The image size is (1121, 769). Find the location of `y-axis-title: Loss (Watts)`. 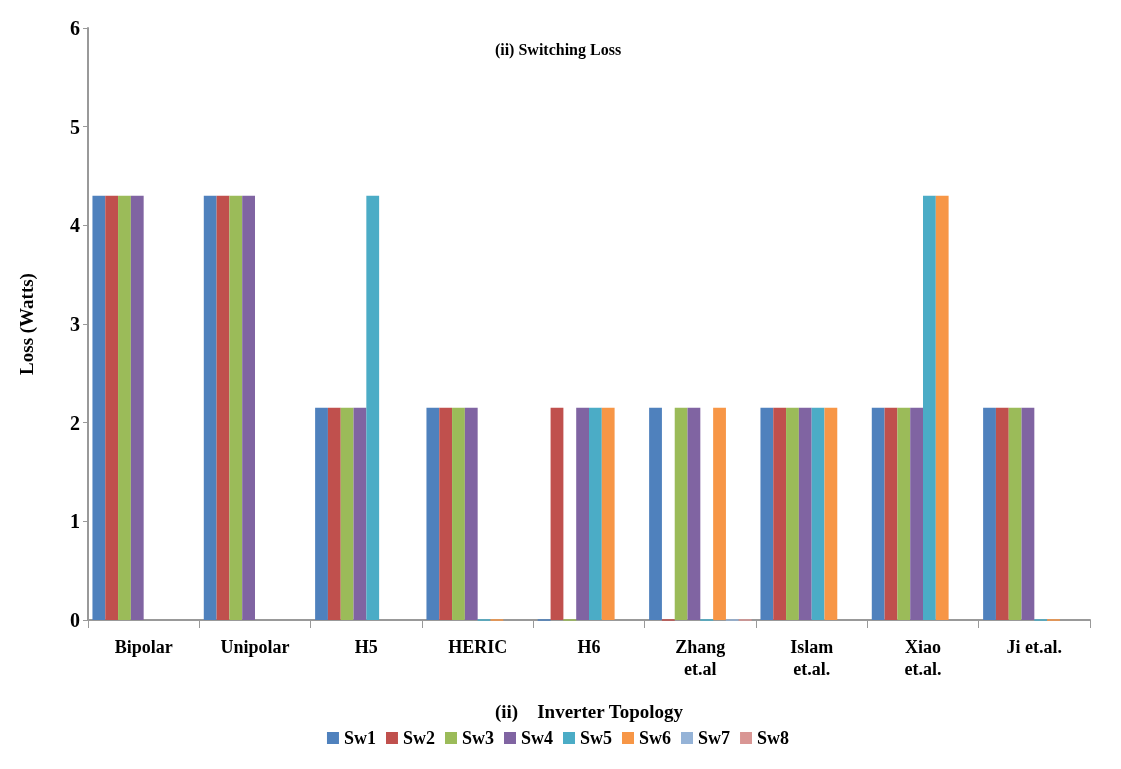

y-axis-title: Loss (Watts) is located at coordinates (27, 324).